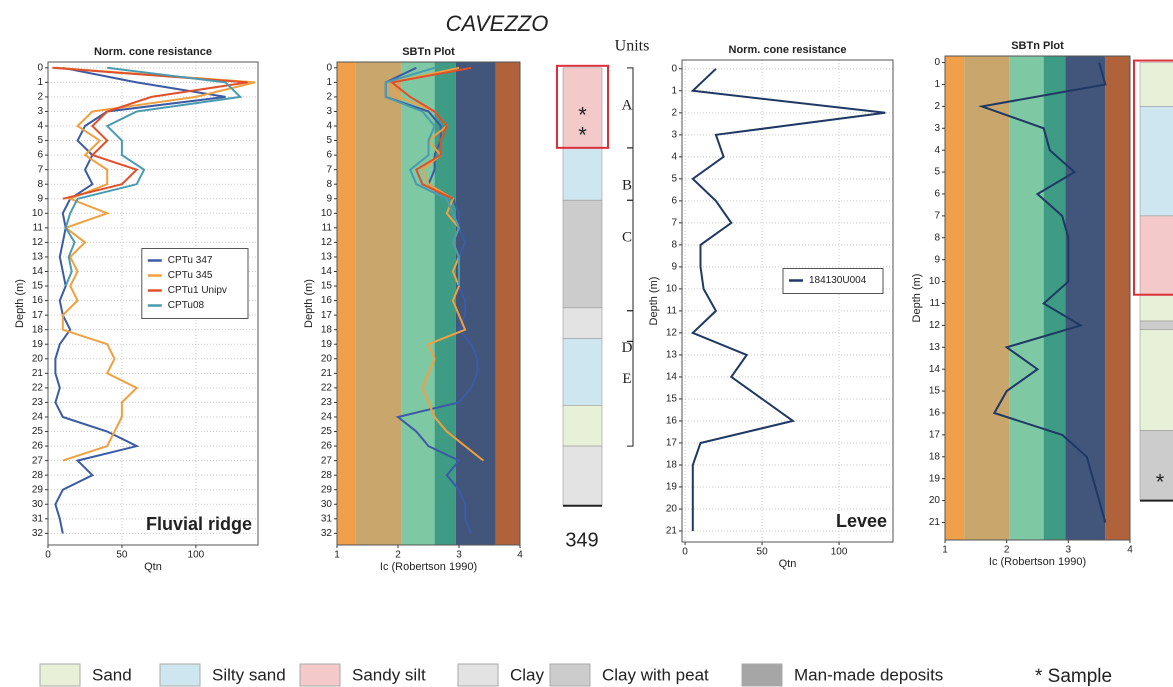  What do you see at coordinates (327, 417) in the screenshot?
I see `y-tick-label: 24` at bounding box center [327, 417].